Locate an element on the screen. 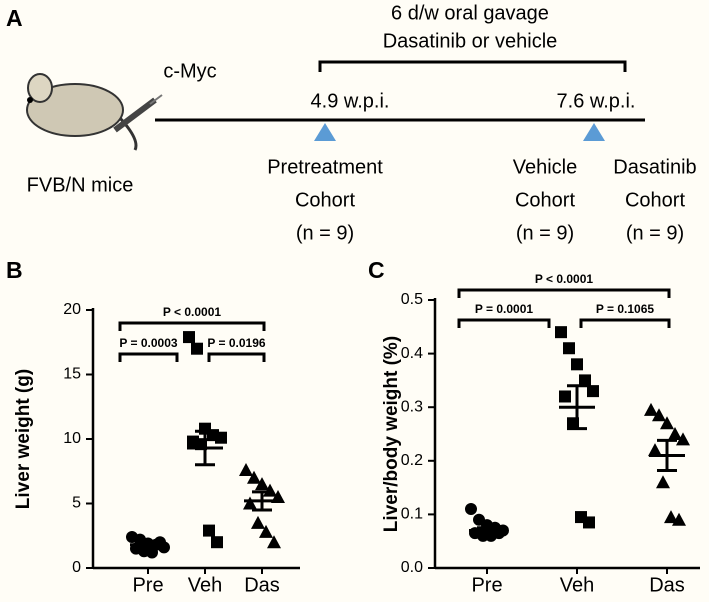 This screenshot has height=602, width=709. y-tick-label: 0.2 is located at coordinates (412, 460).